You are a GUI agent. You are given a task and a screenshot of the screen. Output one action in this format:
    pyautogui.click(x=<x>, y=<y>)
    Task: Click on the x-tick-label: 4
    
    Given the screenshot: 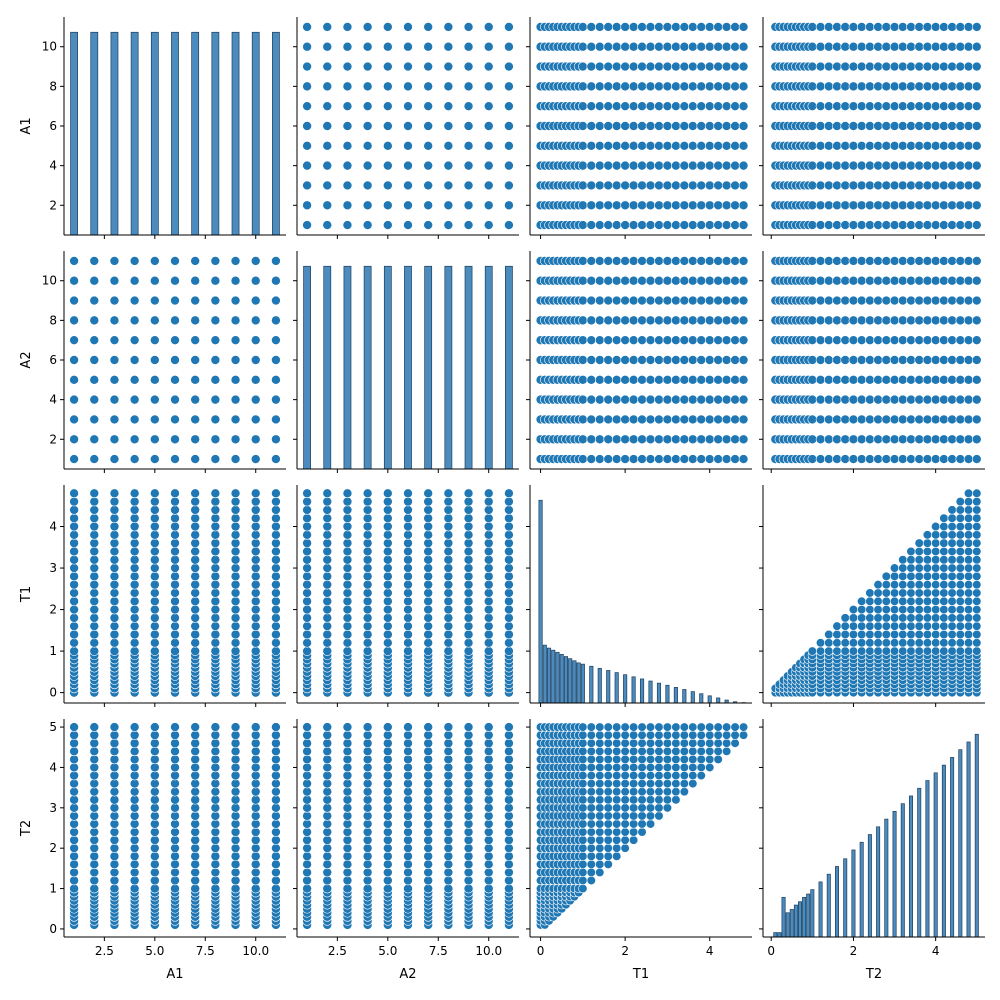 What is the action you would take?
    pyautogui.click(x=936, y=951)
    